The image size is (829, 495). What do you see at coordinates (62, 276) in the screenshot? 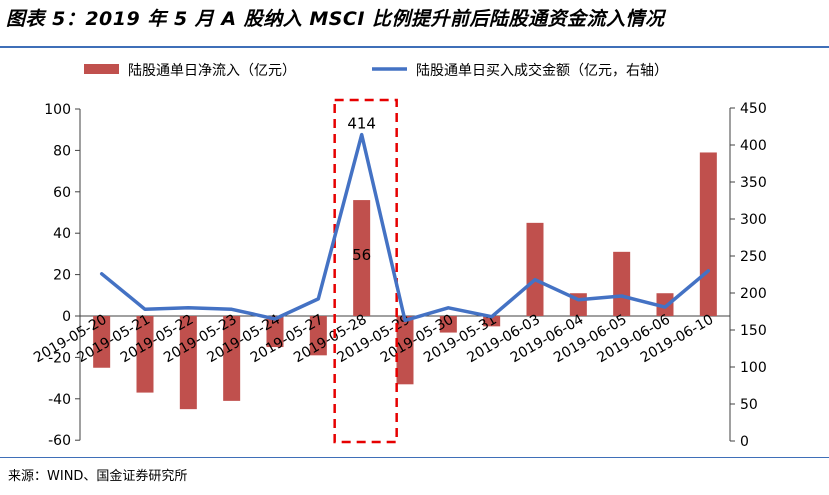
I see `left-axis-tick-label: 20` at bounding box center [62, 276].